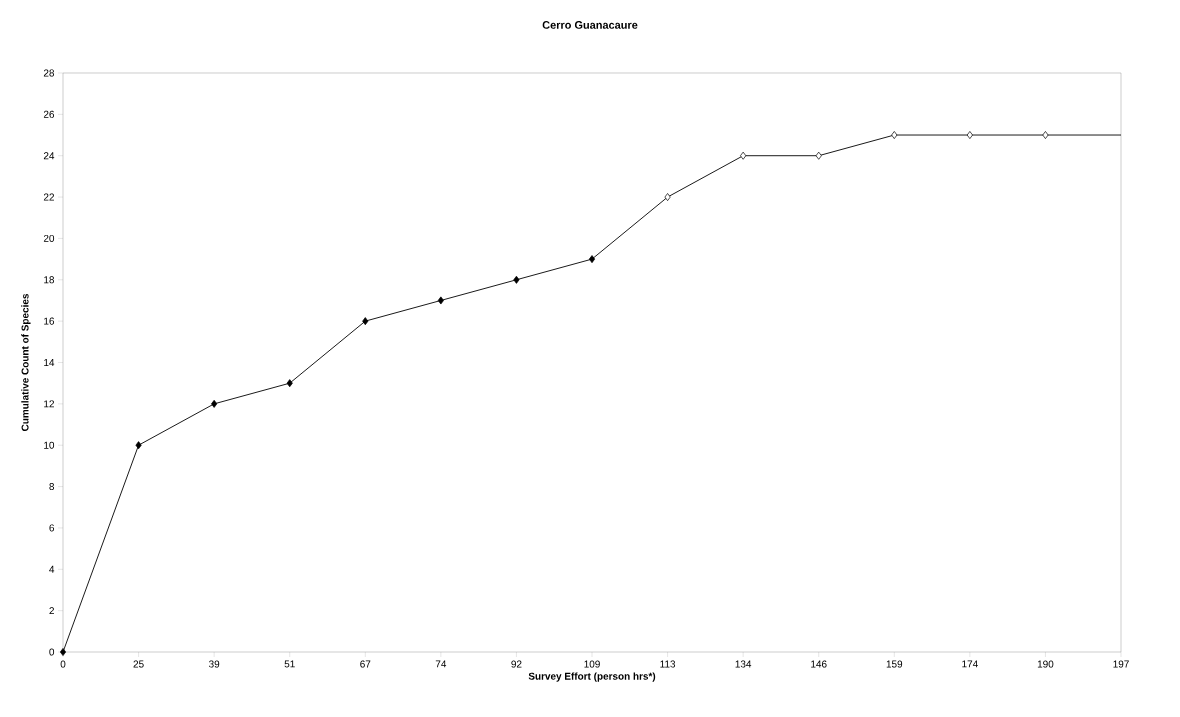 This screenshot has height=717, width=1180. I want to click on y-tick-label: 26, so click(49, 114).